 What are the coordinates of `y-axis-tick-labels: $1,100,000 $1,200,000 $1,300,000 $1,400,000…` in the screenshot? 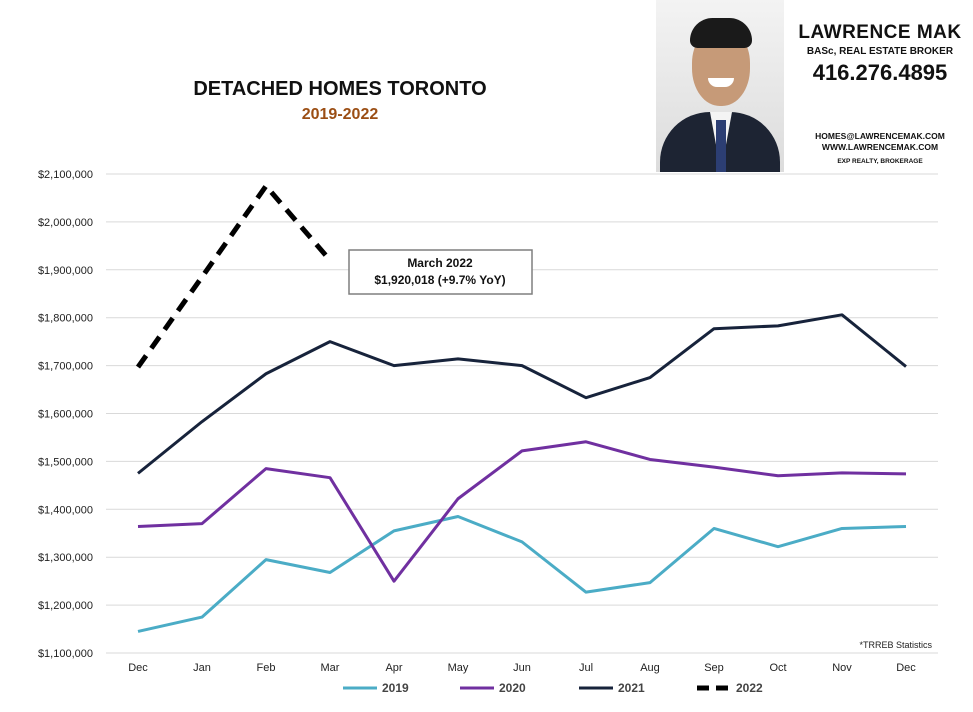 It's located at (65, 414).